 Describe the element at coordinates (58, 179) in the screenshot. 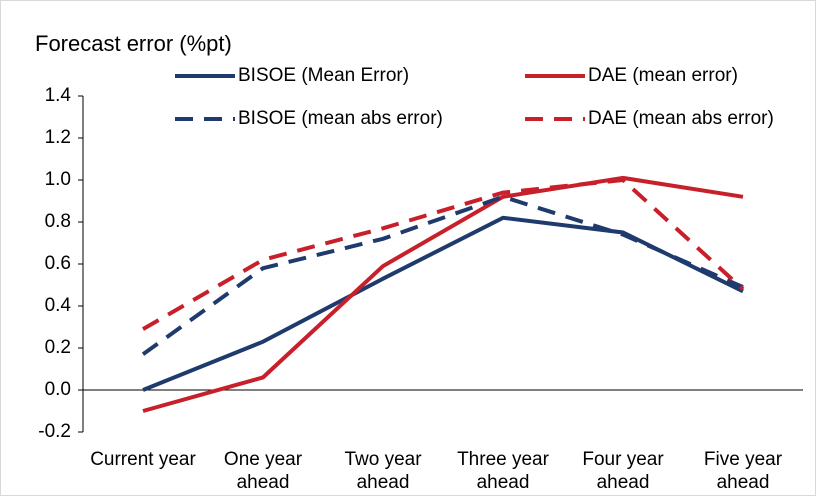

I see `y-tick-label: 1.0` at that location.